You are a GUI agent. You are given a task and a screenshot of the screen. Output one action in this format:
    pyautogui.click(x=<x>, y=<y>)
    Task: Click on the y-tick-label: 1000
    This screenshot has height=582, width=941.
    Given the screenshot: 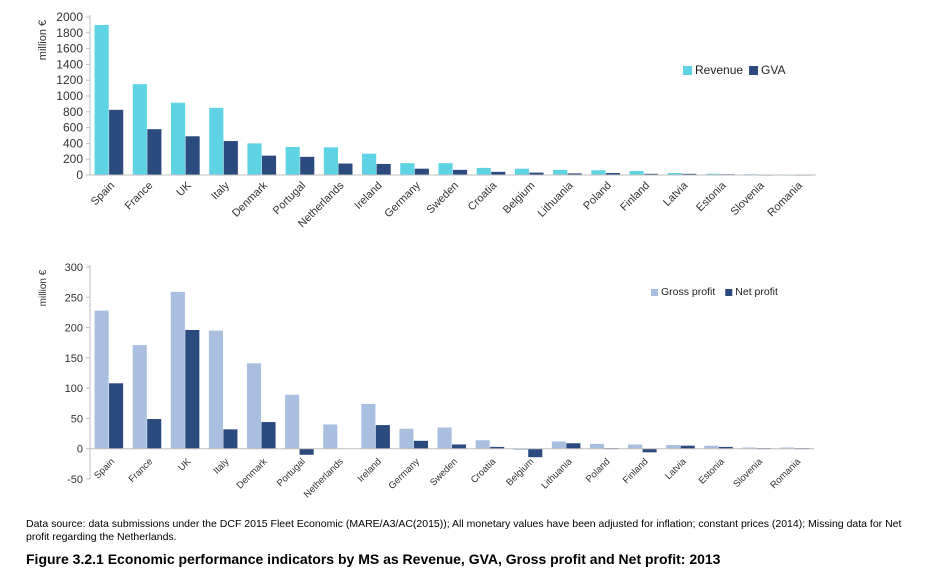 What is the action you would take?
    pyautogui.click(x=69, y=96)
    